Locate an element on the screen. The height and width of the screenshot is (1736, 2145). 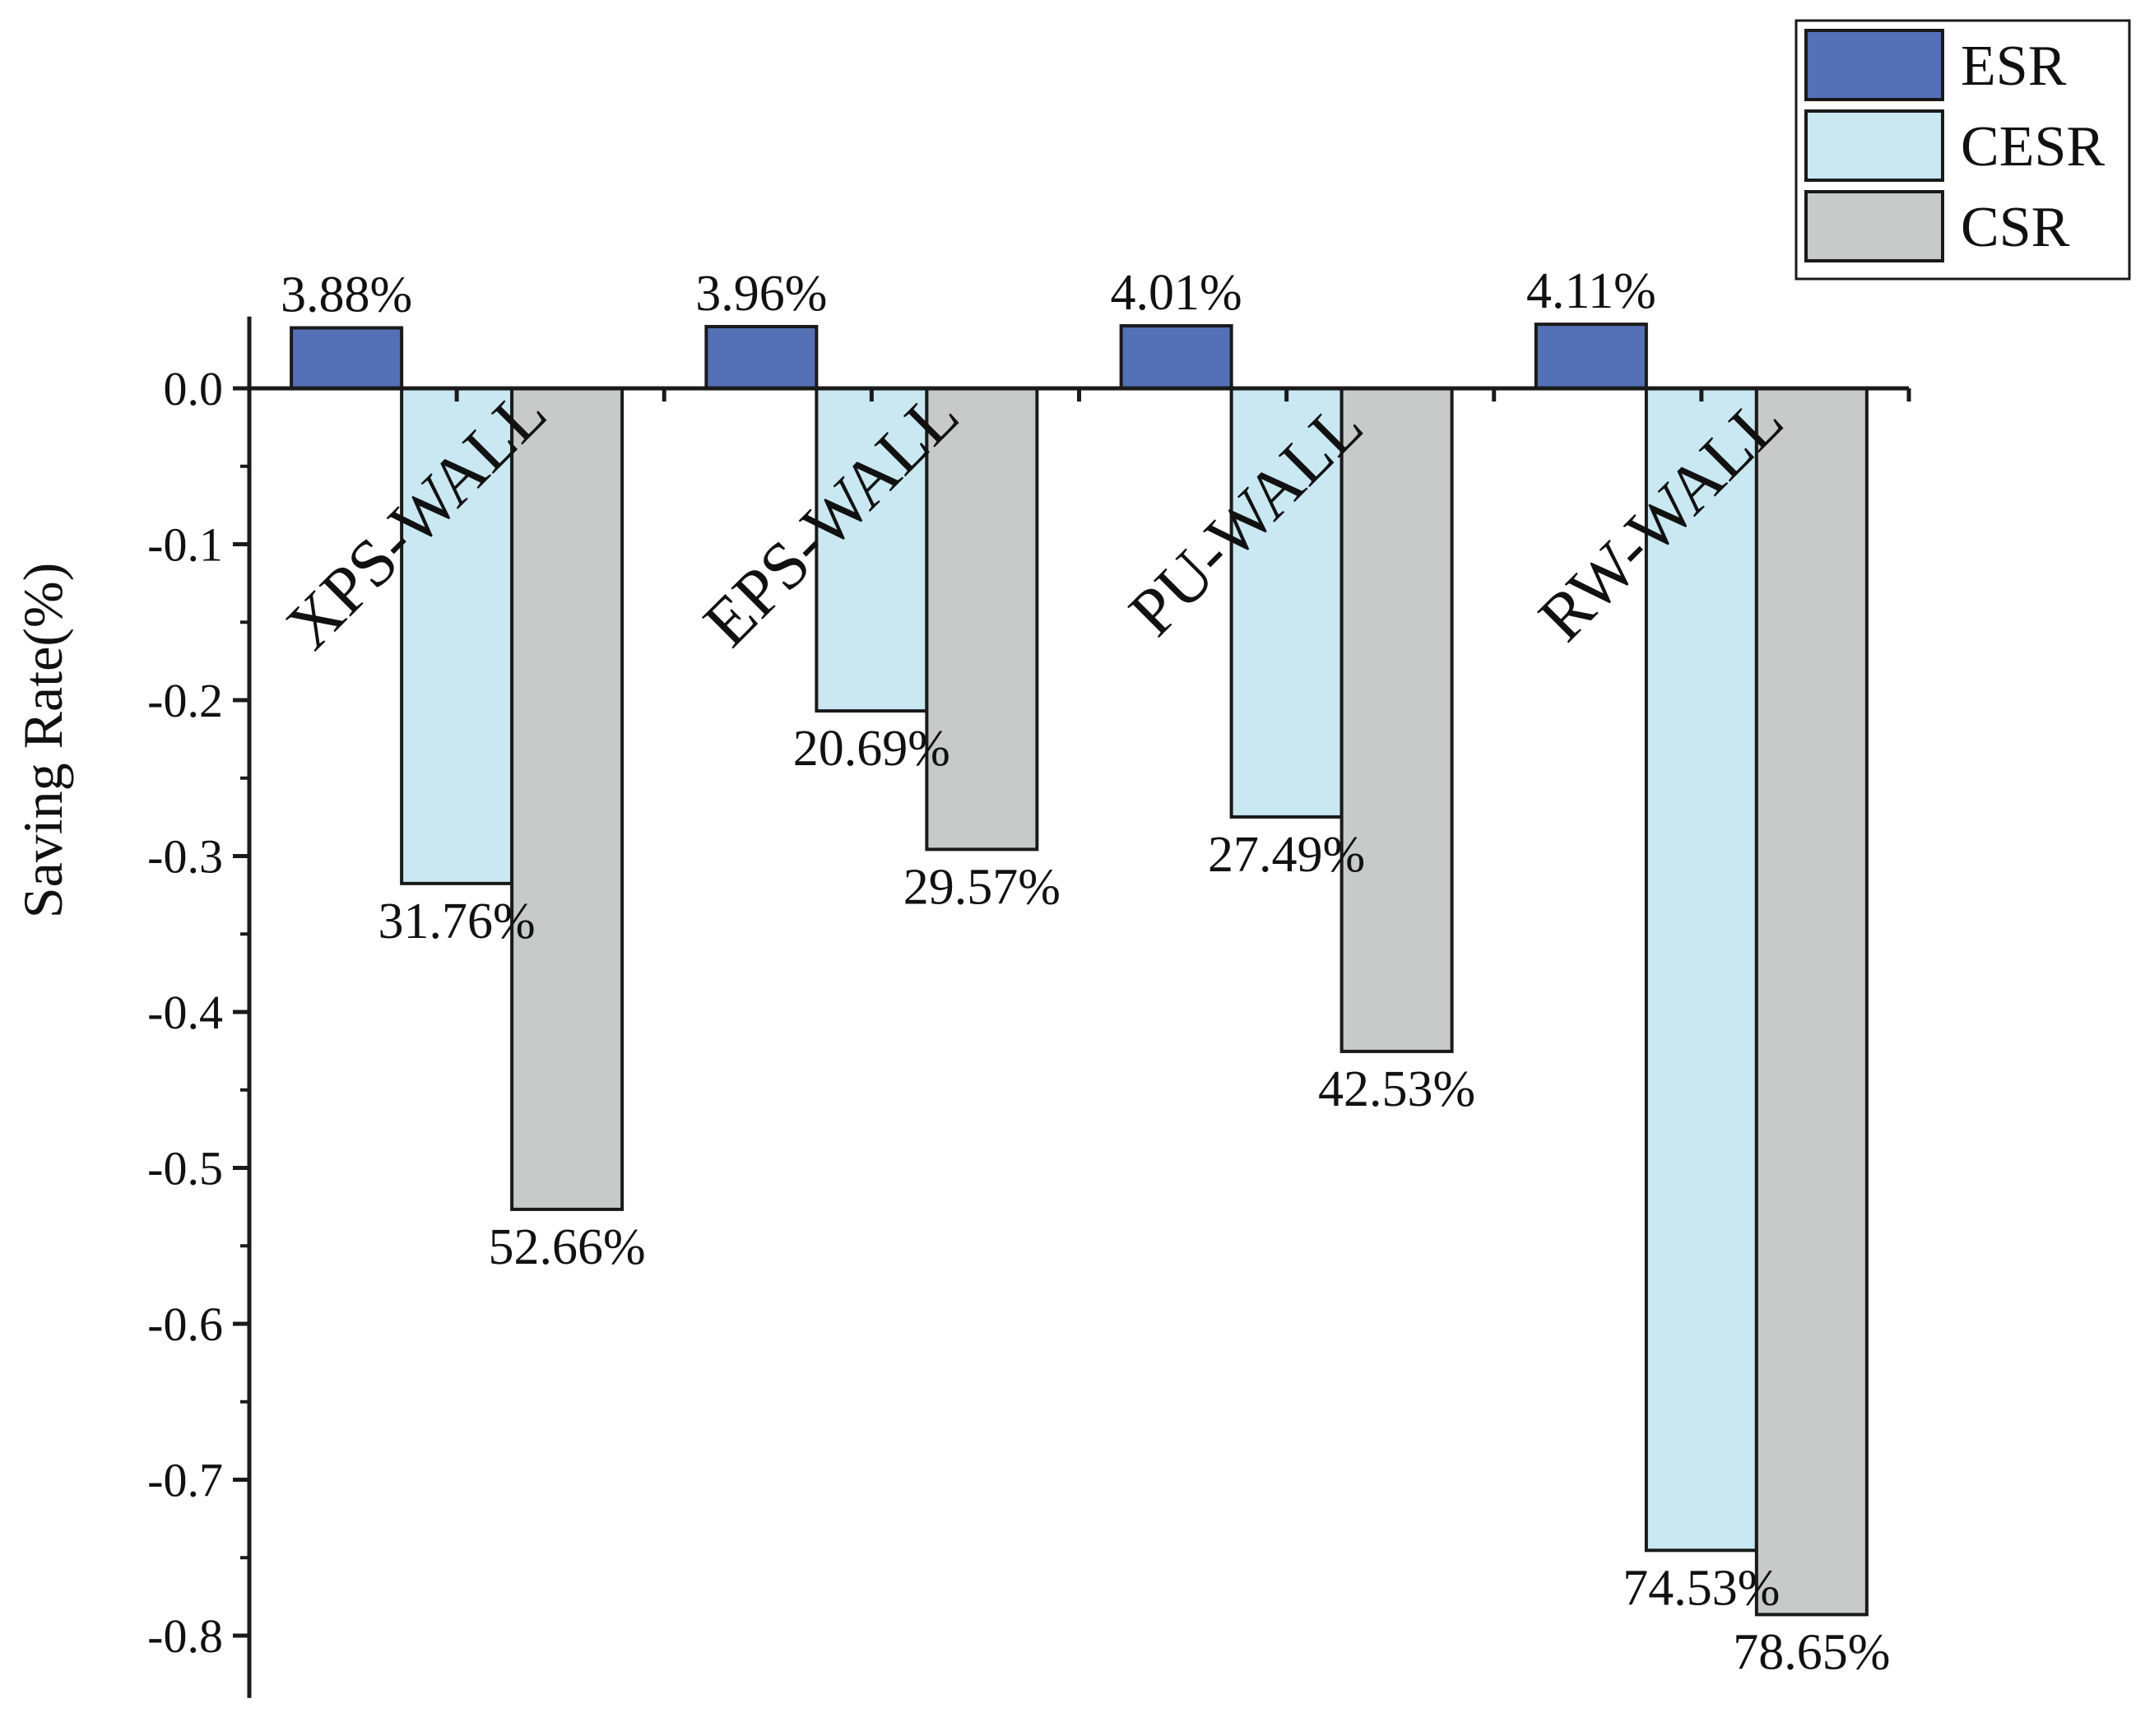
bar-csr-eps-wall is located at coordinates (982, 619).